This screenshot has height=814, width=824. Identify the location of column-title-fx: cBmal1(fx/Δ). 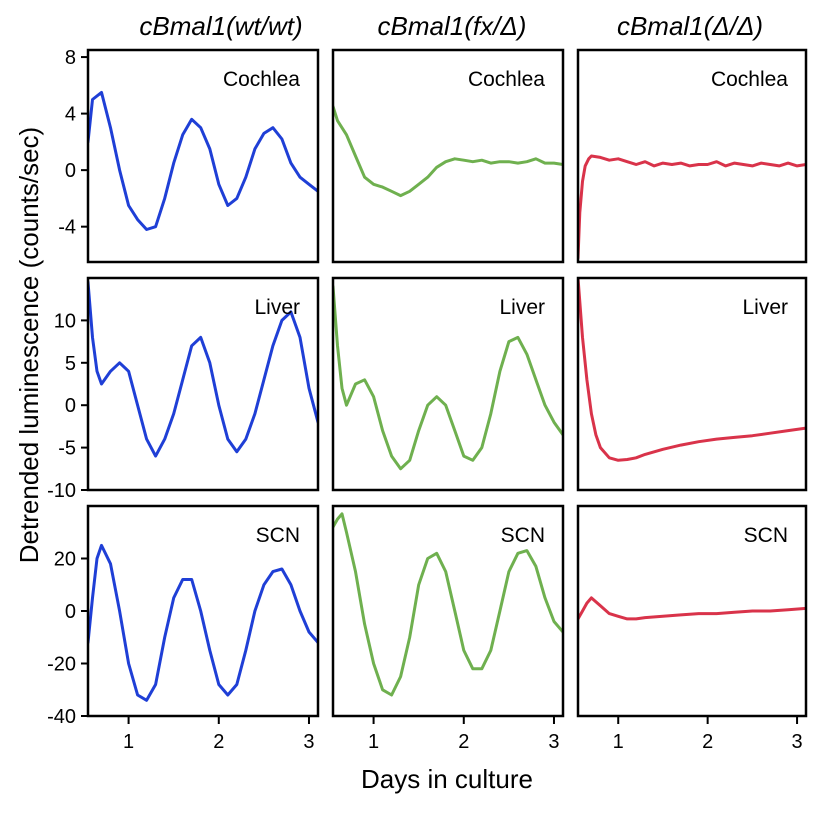
(452, 26).